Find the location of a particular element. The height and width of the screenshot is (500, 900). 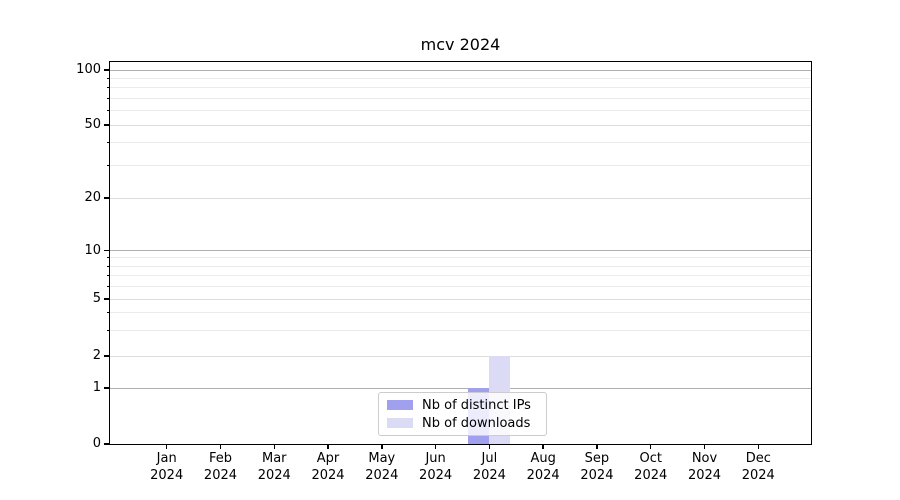

y-tick-label: 10 is located at coordinates (92, 250).